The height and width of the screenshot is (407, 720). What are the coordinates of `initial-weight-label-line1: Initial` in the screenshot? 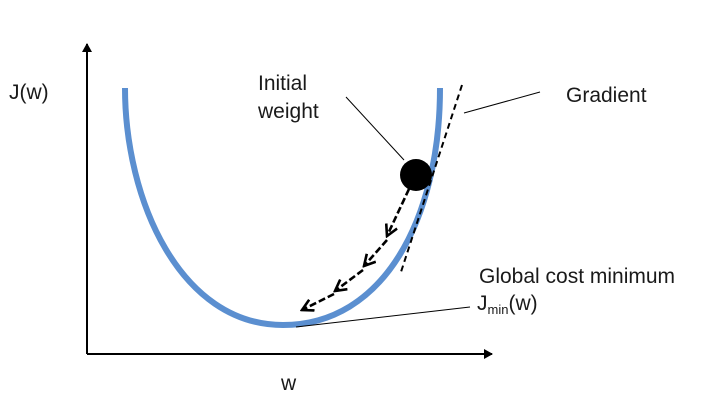 It's located at (283, 83).